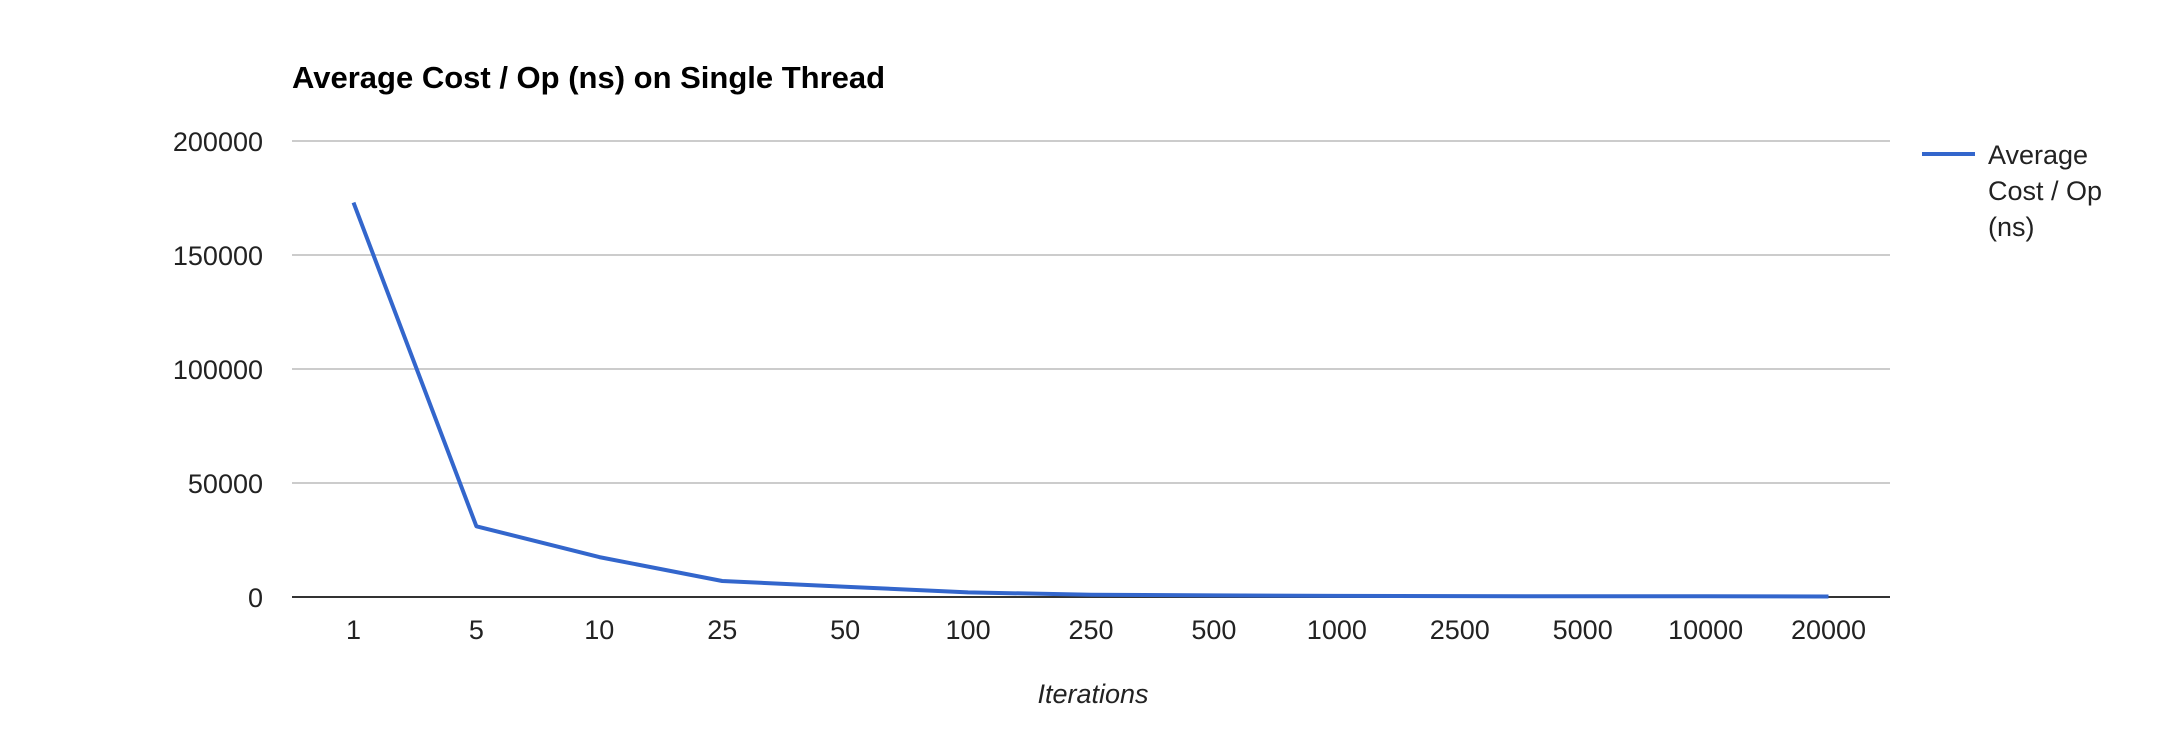 The height and width of the screenshot is (738, 2178). I want to click on x-tick-label: 1, so click(353, 630).